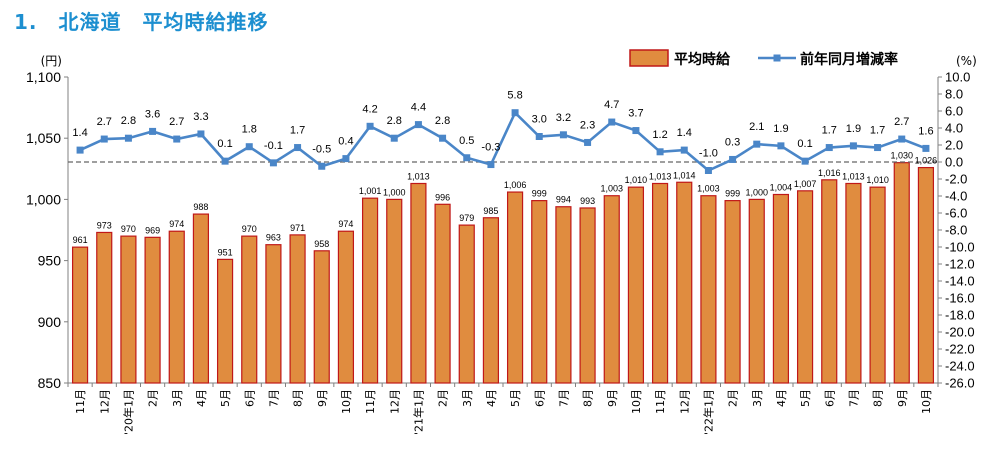  Describe the element at coordinates (249, 130) in the screenshot. I see `rate-value-label: 1.8` at that location.